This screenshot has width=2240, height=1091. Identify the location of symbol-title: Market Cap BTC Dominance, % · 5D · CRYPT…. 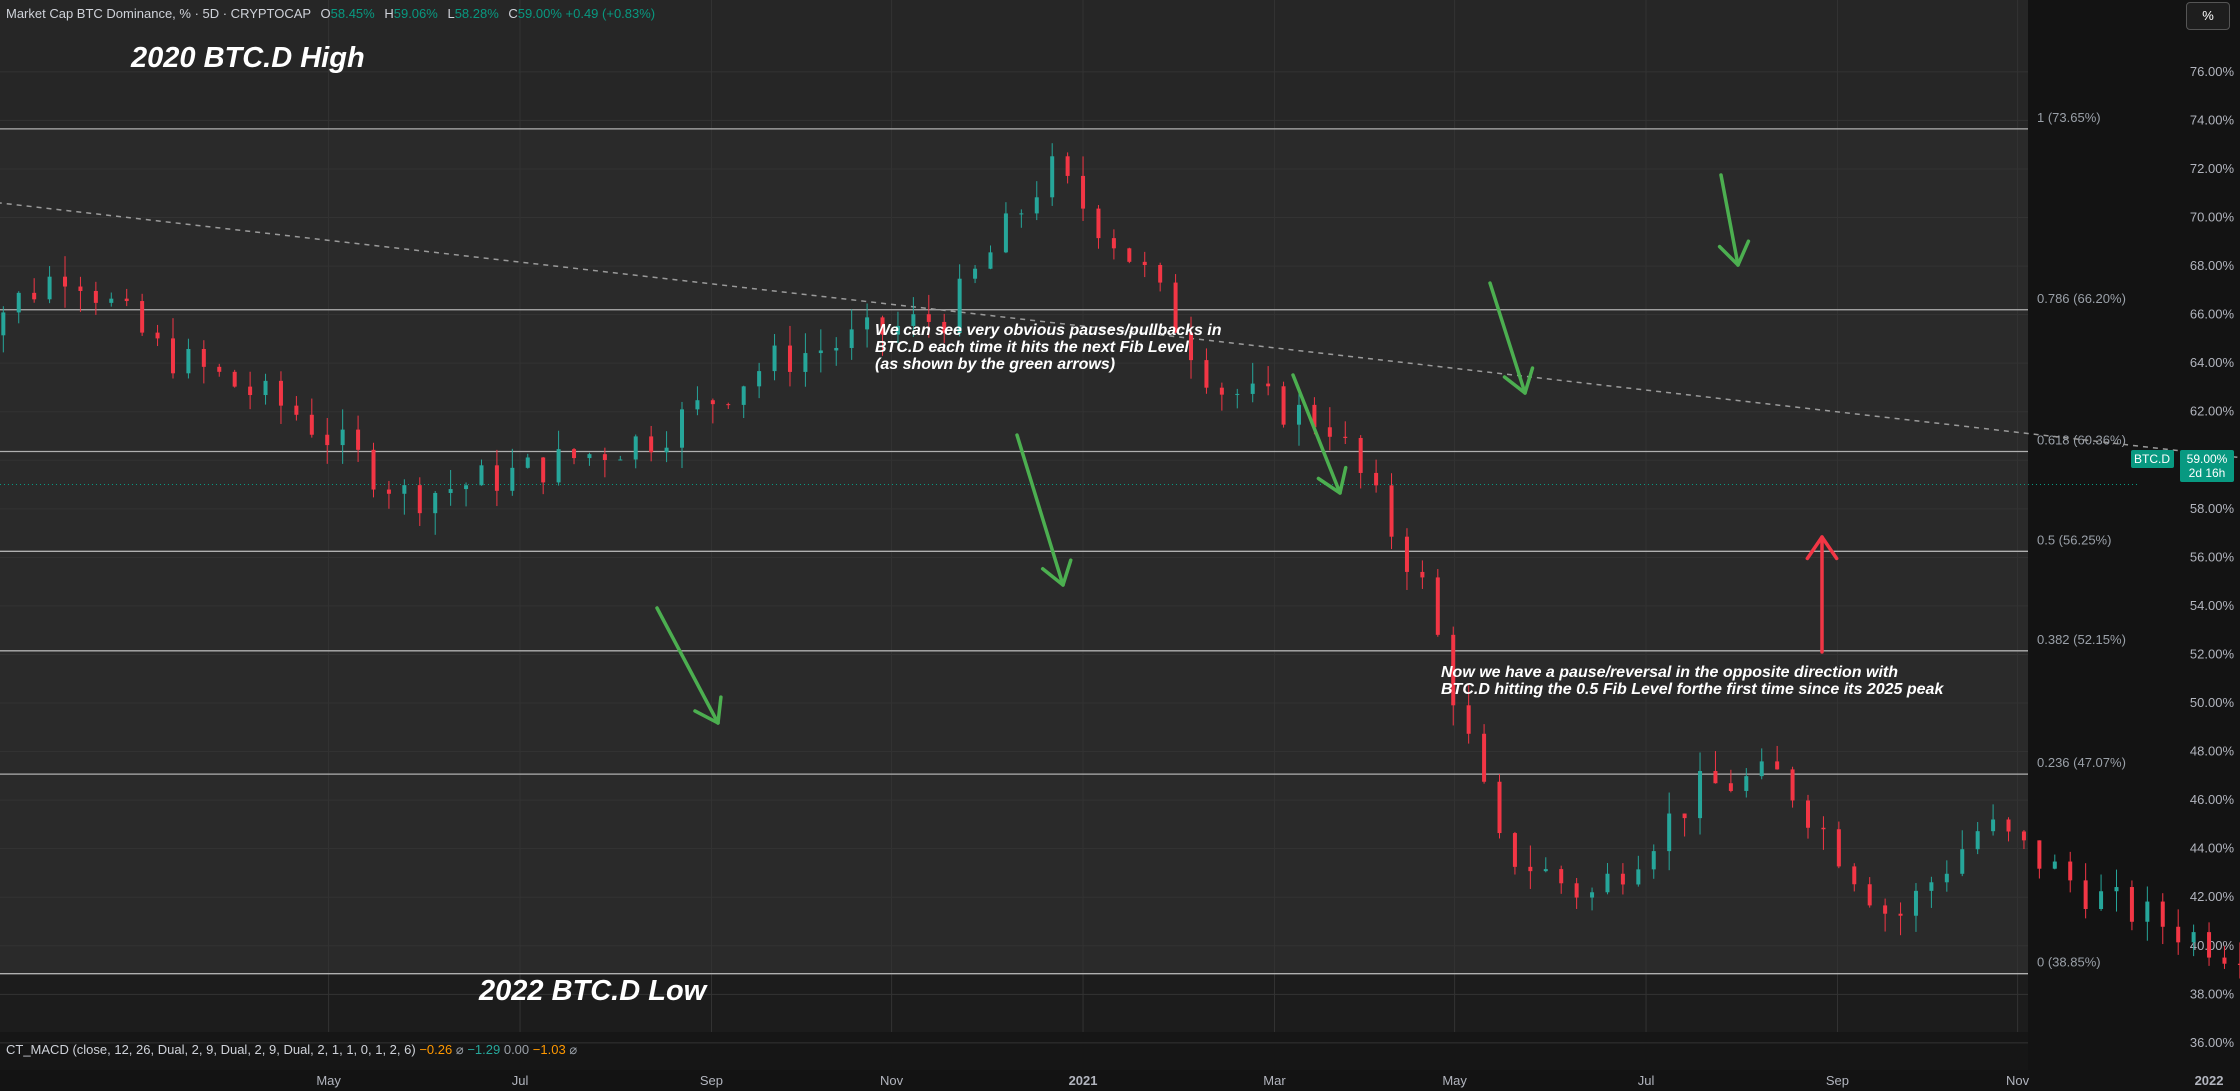
(158, 13).